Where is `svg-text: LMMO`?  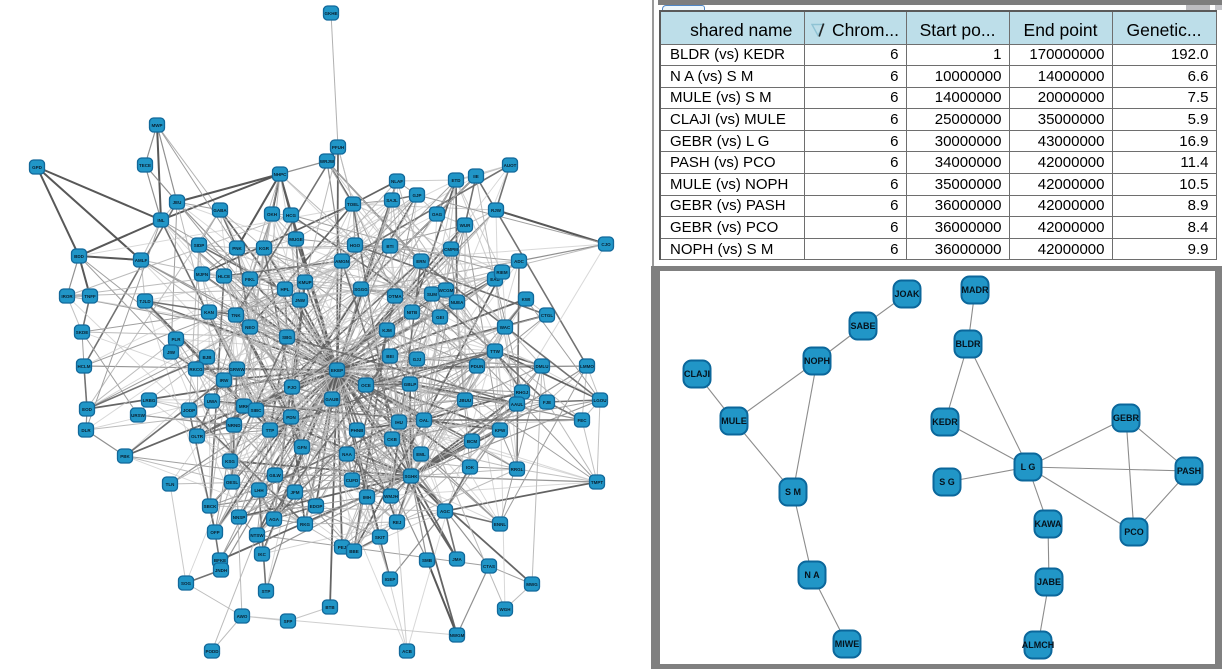 svg-text: LMMO is located at coordinates (587, 366).